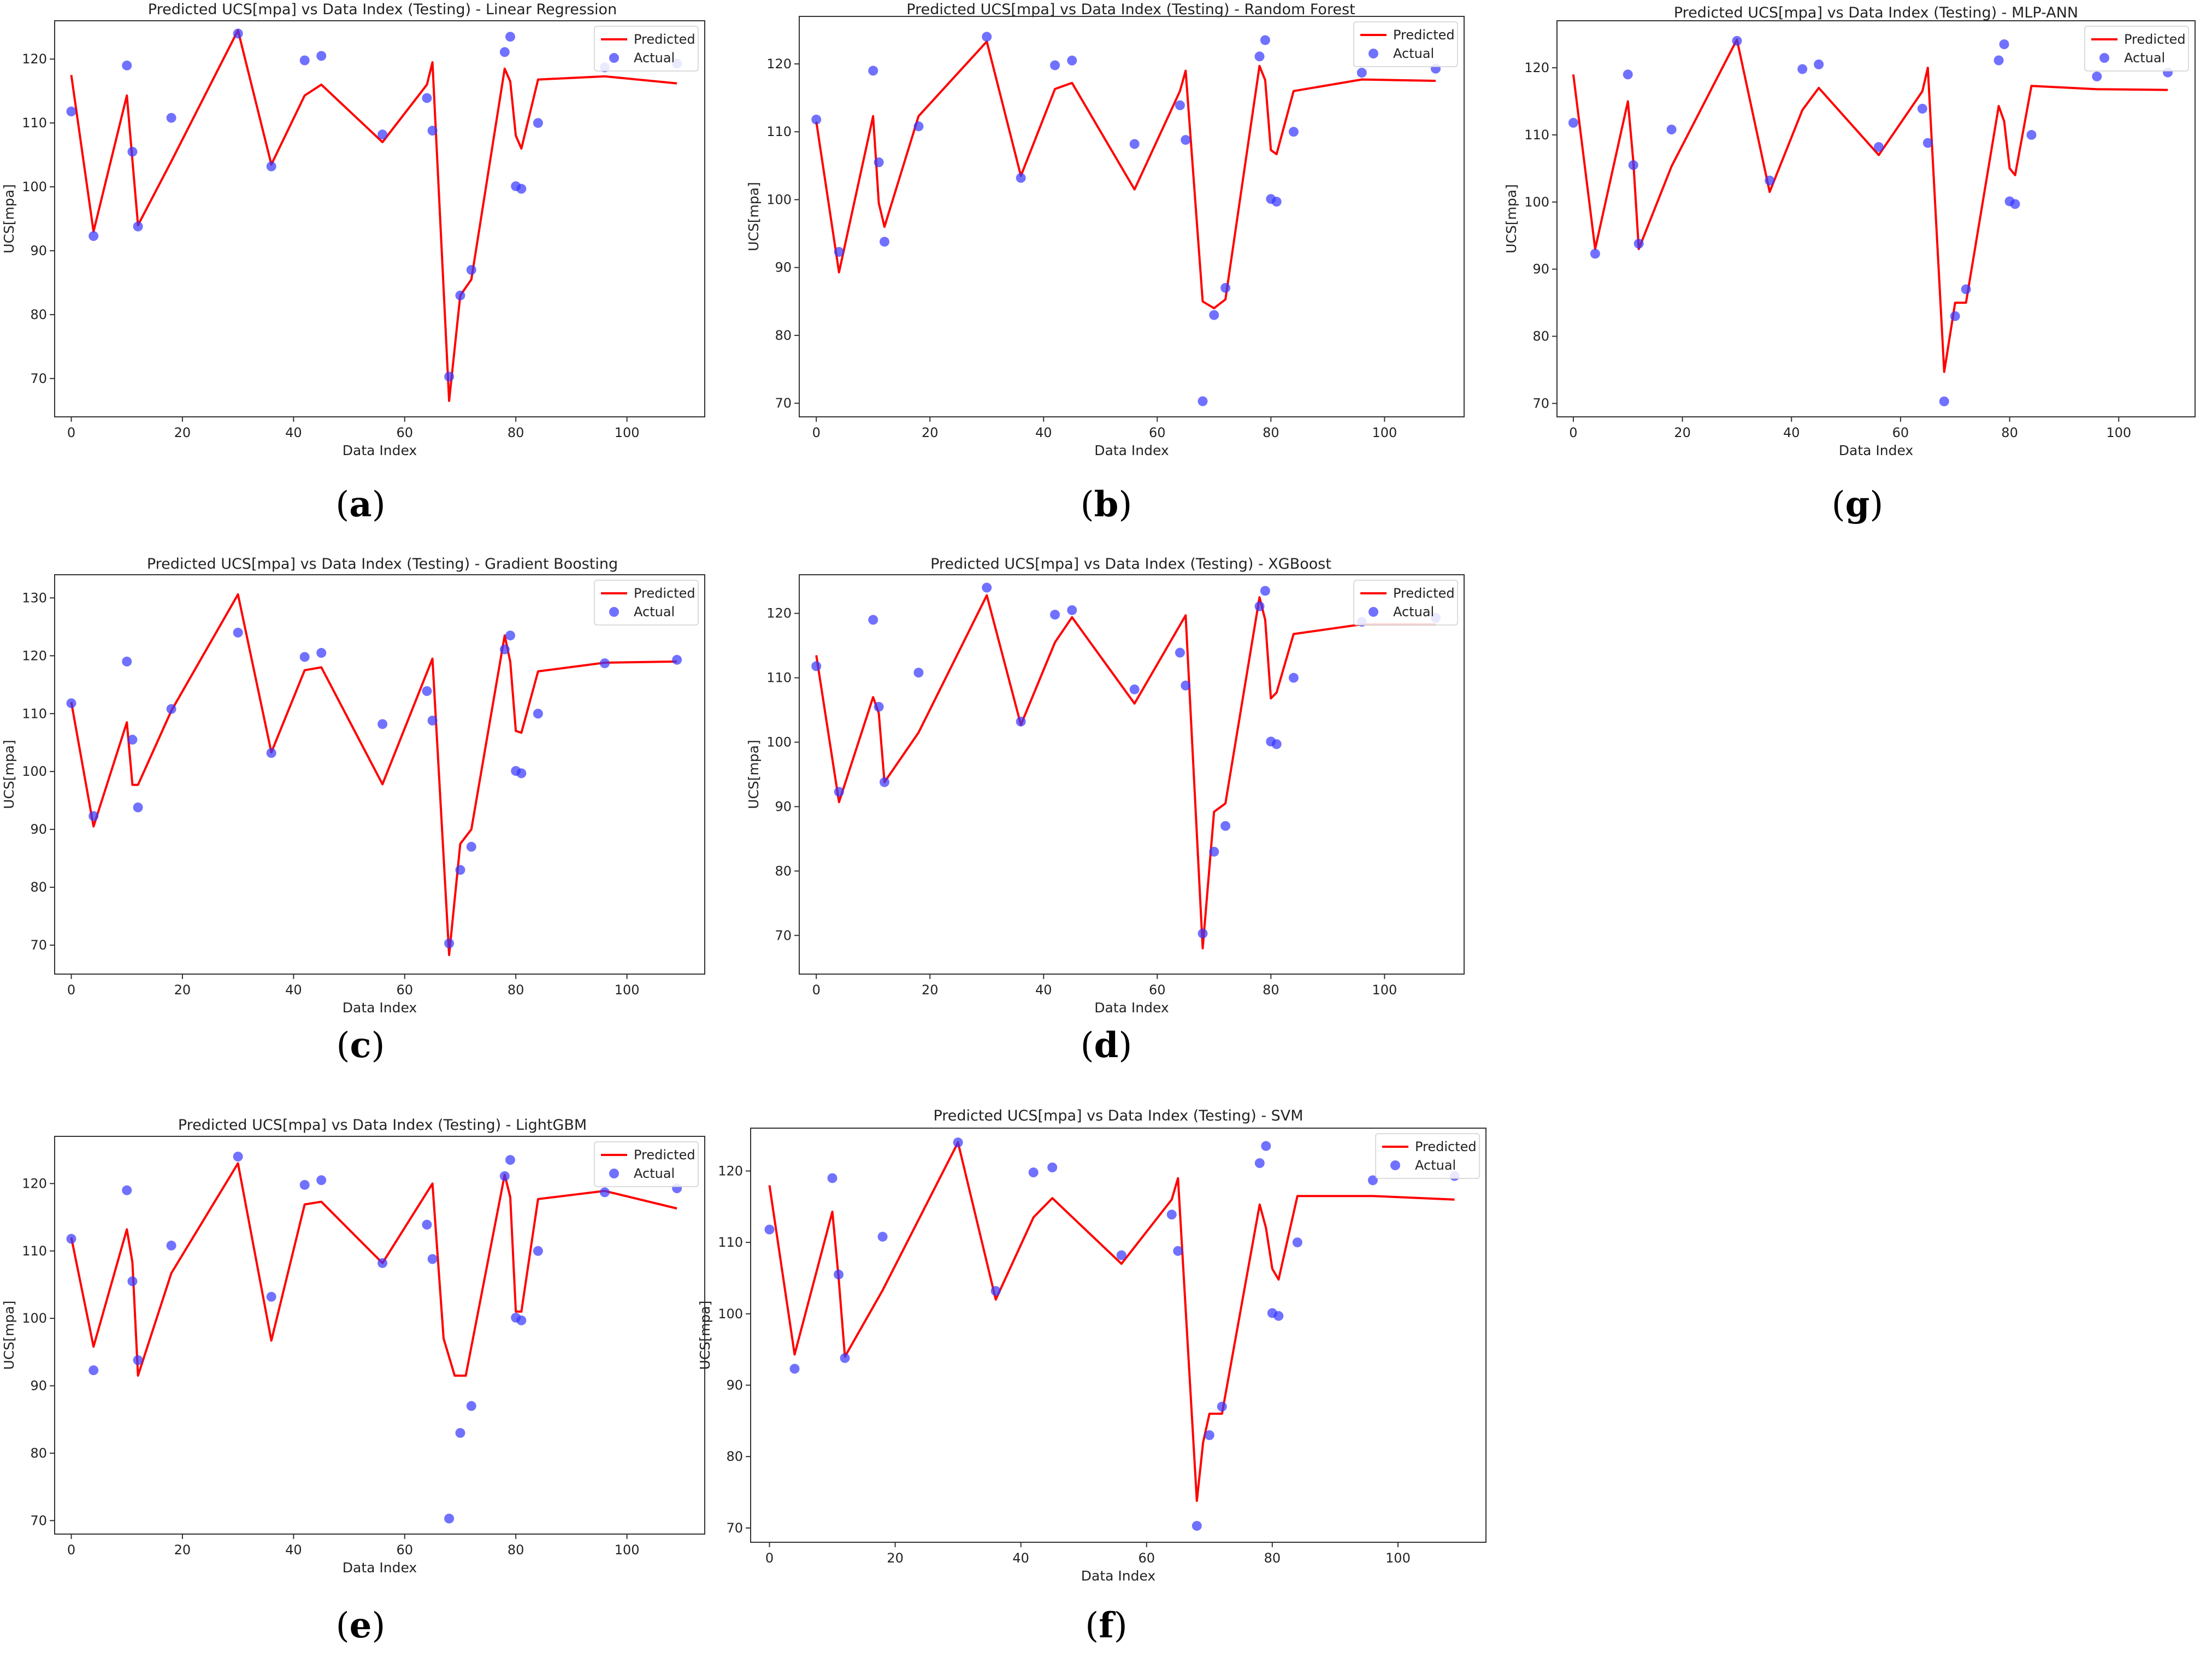  I want to click on panel-caption: (f), so click(1106, 1625).